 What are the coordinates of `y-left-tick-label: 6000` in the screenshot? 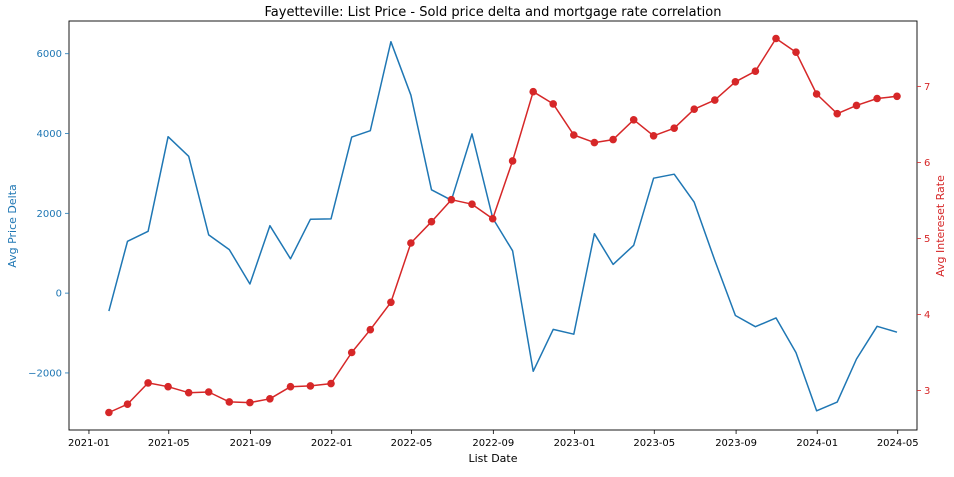 It's located at (49, 54).